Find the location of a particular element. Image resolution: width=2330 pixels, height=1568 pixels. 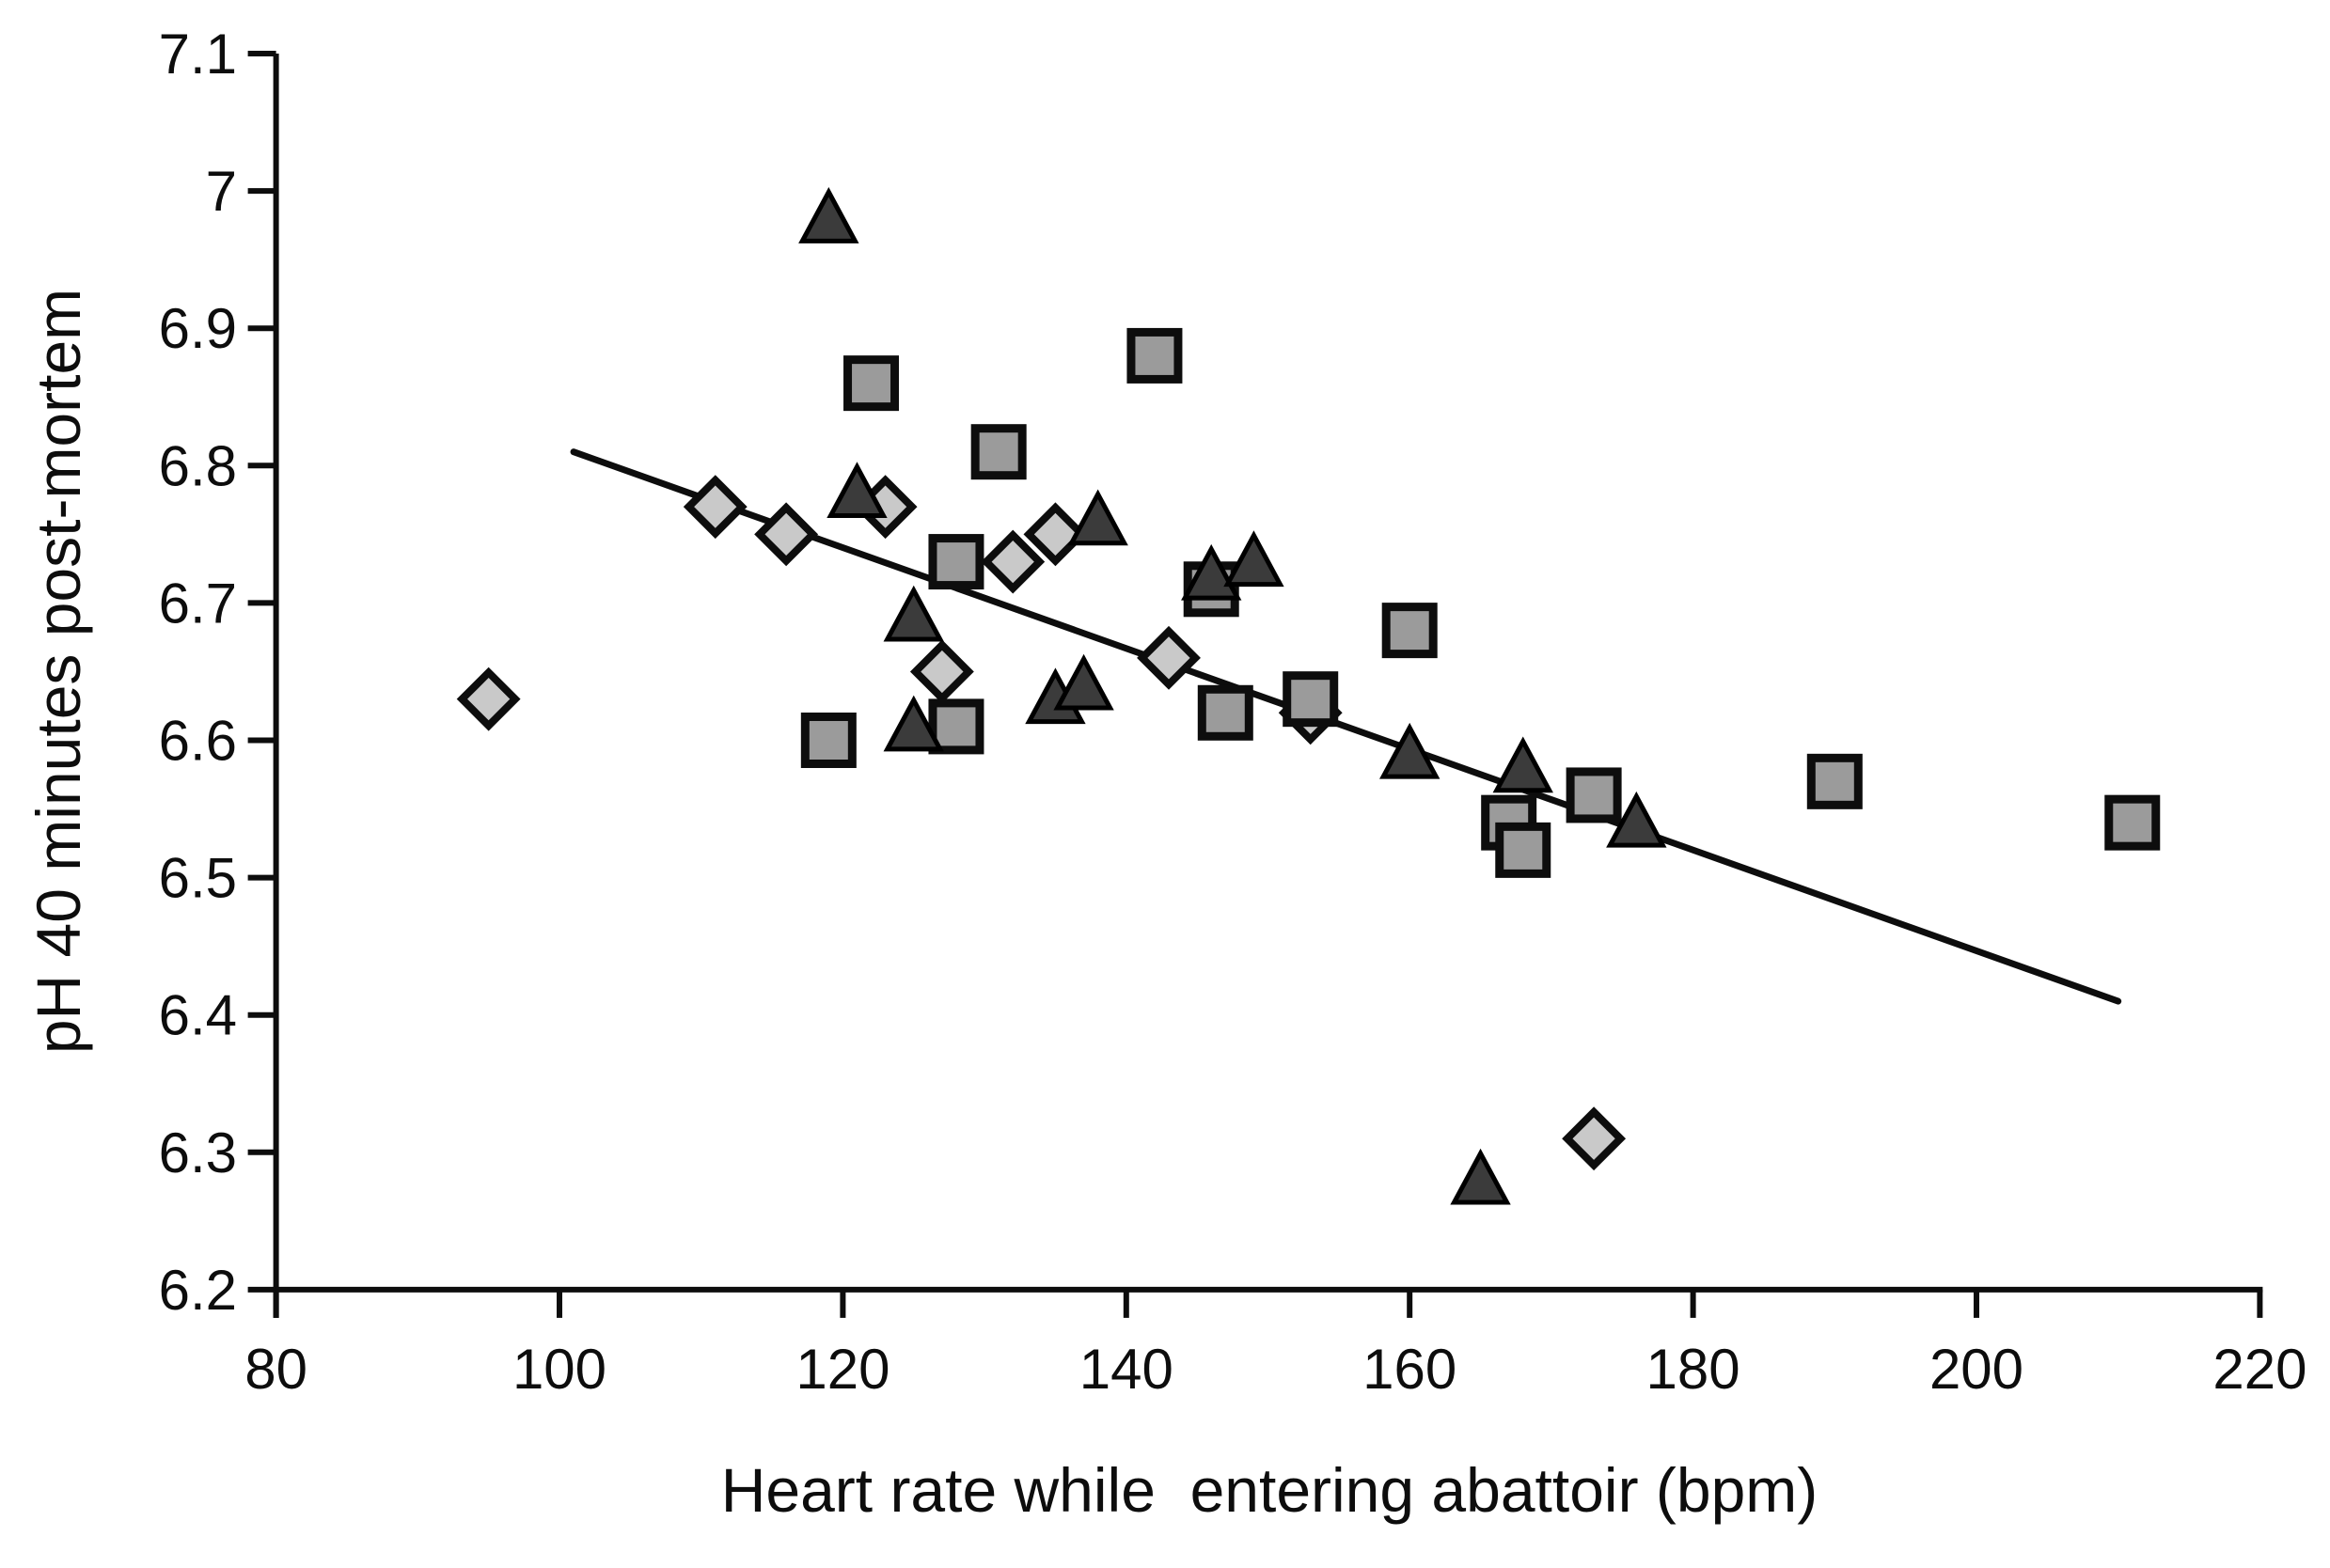

y-axis-tick-label: 6.6 is located at coordinates (198, 741).